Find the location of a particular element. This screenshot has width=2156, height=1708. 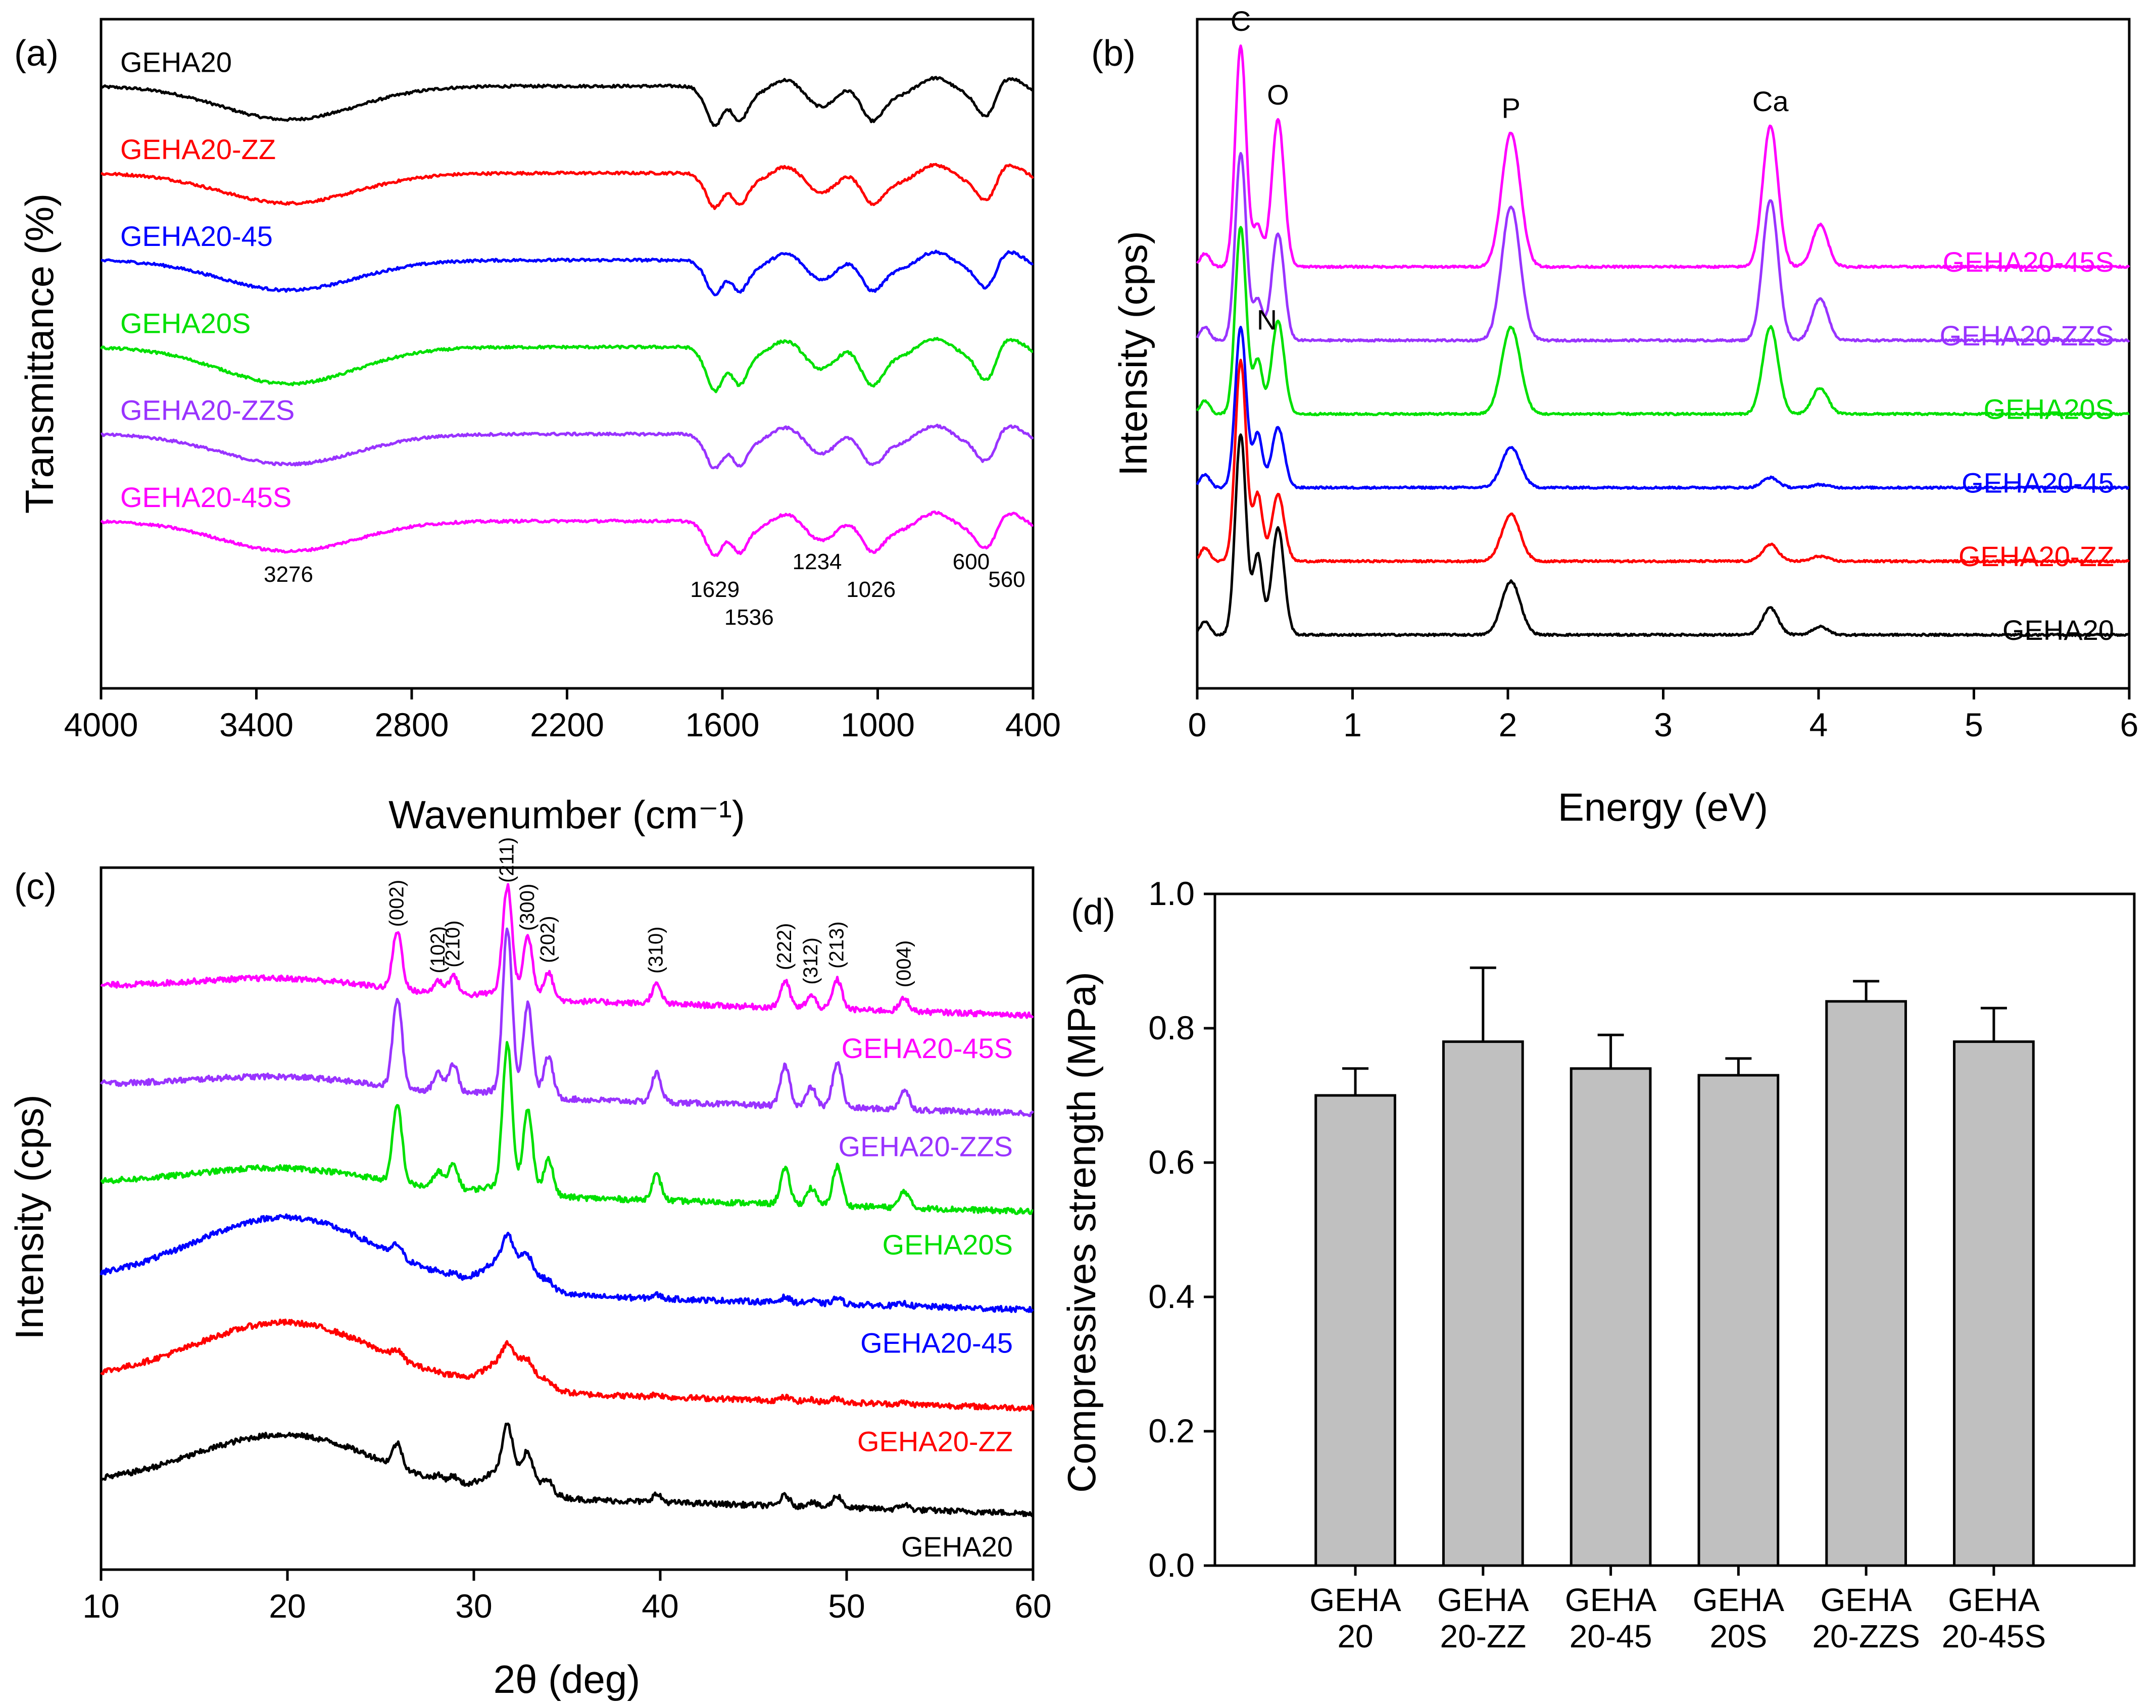

ftir-trace-geha20-zz is located at coordinates (568, 186).